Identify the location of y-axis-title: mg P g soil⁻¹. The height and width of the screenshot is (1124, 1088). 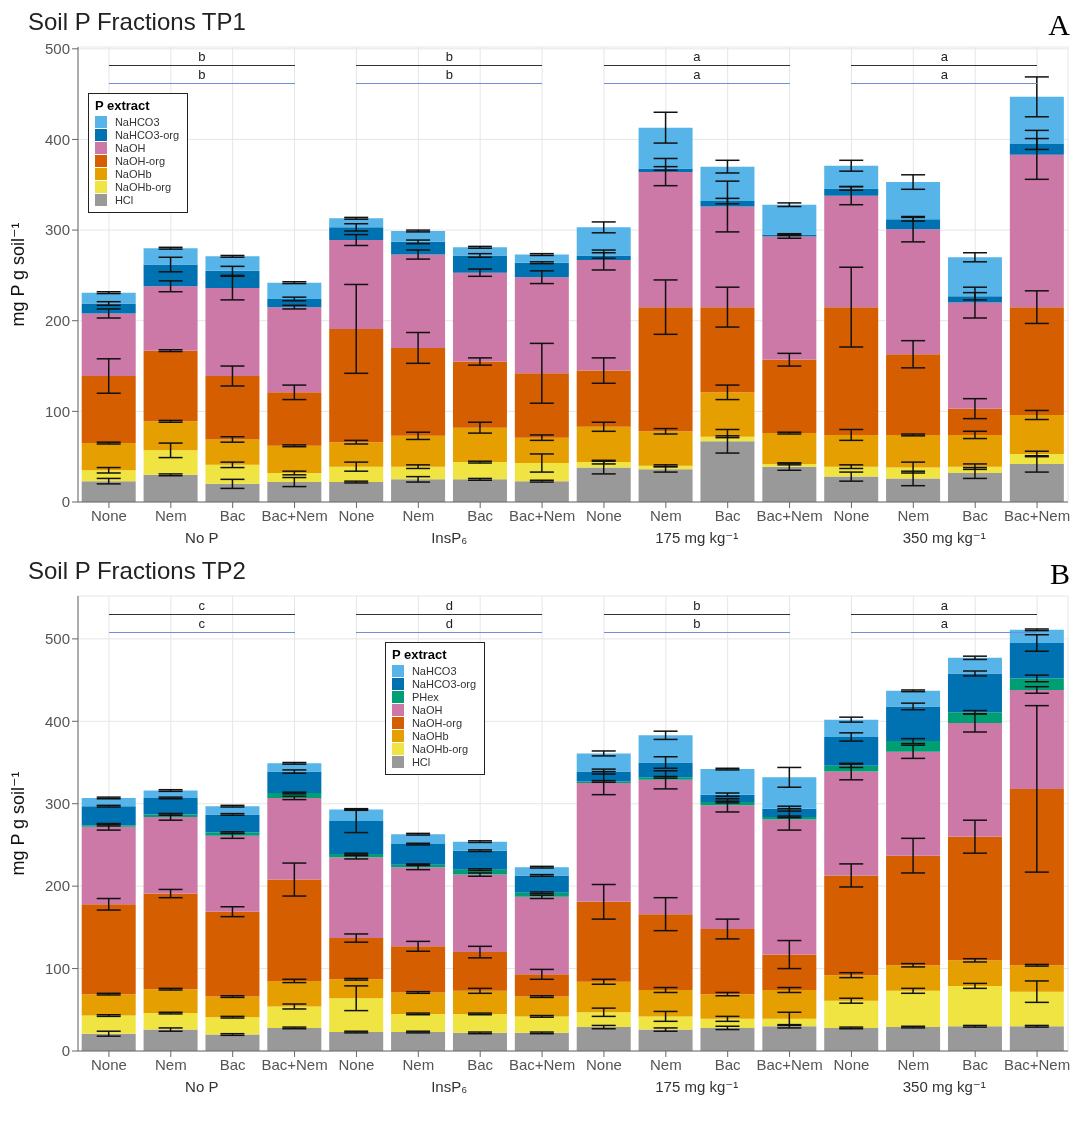
(18, 823).